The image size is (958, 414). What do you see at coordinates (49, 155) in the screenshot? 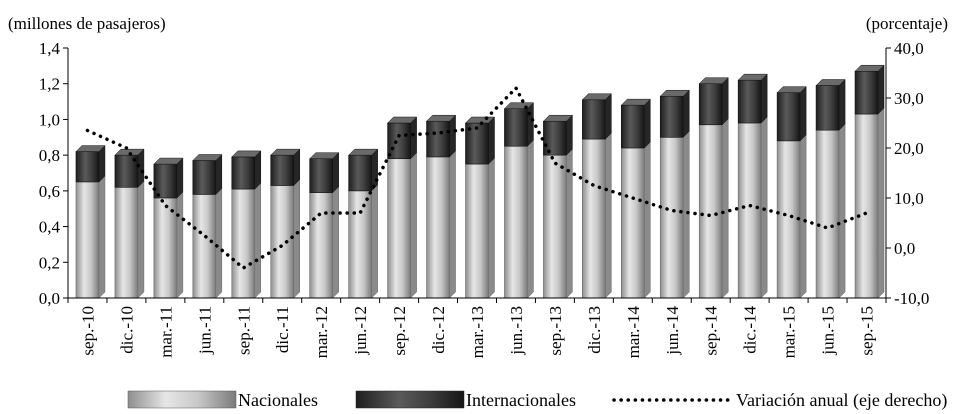
I see `y-left-tick-label: 0,8` at bounding box center [49, 155].